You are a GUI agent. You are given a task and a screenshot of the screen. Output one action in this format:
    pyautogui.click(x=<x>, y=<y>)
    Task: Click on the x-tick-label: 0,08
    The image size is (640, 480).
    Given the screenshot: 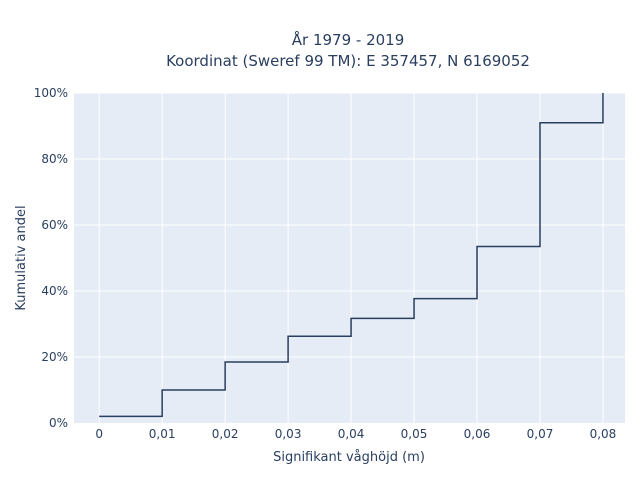 What is the action you would take?
    pyautogui.click(x=603, y=434)
    